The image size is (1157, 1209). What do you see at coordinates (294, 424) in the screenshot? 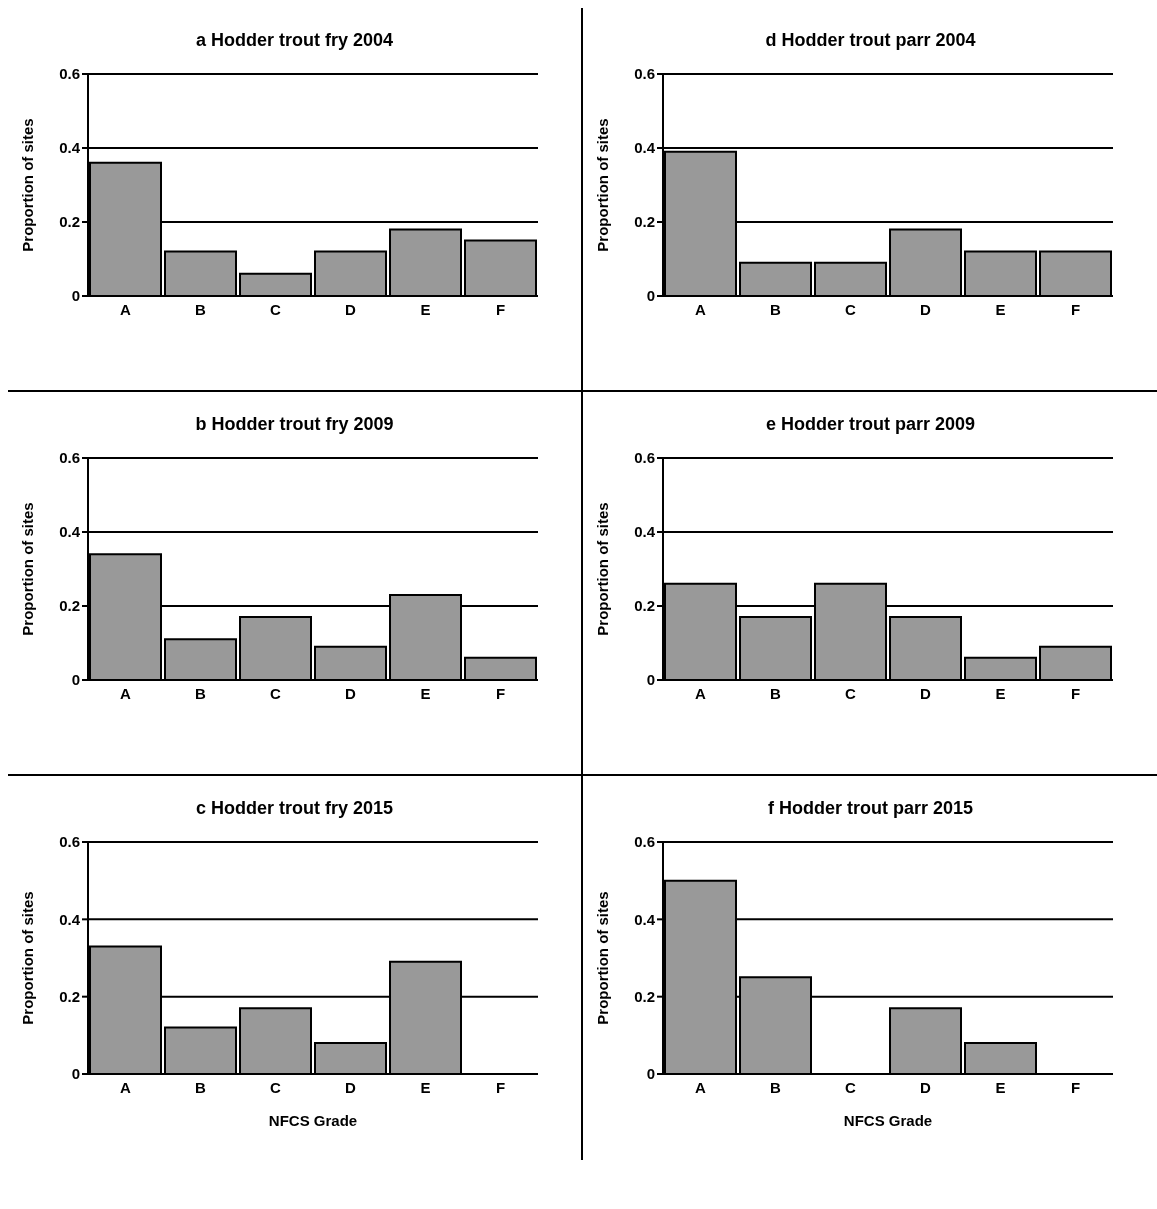
I see `chart-title: b Hodder trout fry 2009` at bounding box center [294, 424].